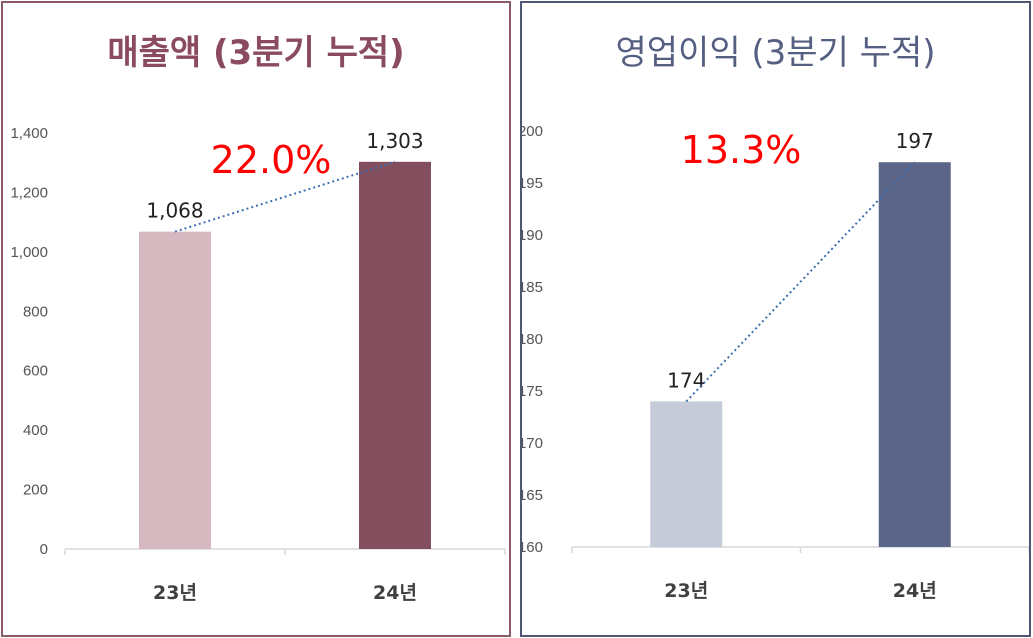  I want to click on revenue-data-label: 1,303, so click(394, 141).